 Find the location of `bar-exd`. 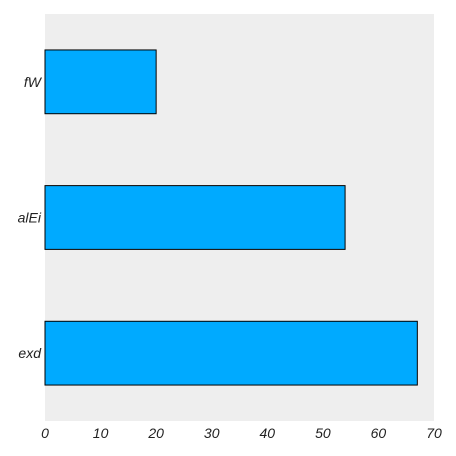

bar-exd is located at coordinates (231, 353).